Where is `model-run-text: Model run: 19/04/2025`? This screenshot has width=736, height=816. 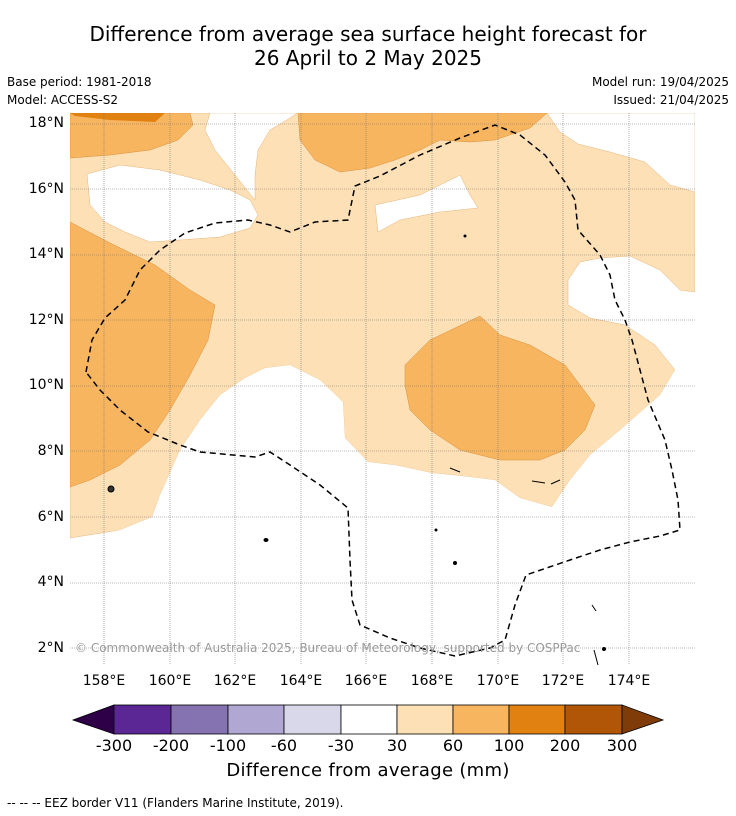 model-run-text: Model run: 19/04/2025 is located at coordinates (660, 82).